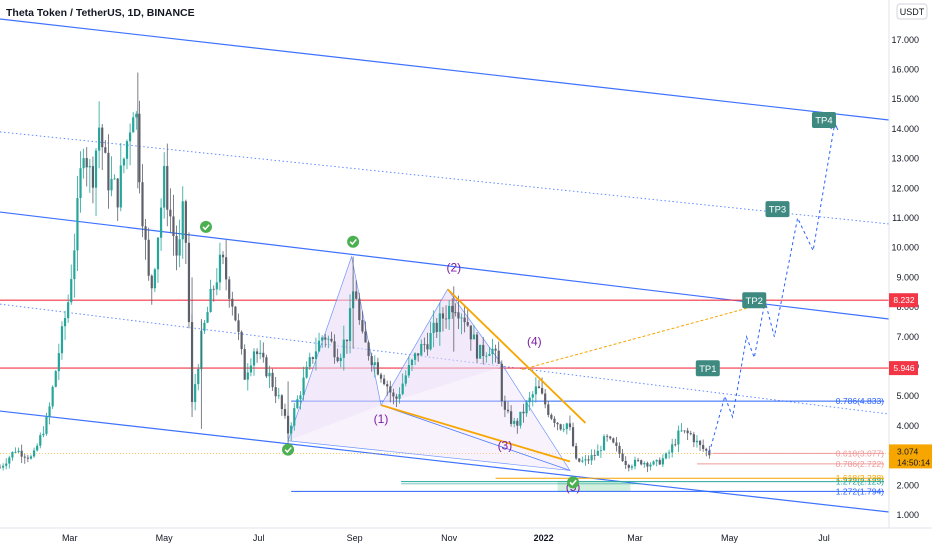 This screenshot has height=550, width=932. I want to click on target-label: TP3, so click(777, 210).